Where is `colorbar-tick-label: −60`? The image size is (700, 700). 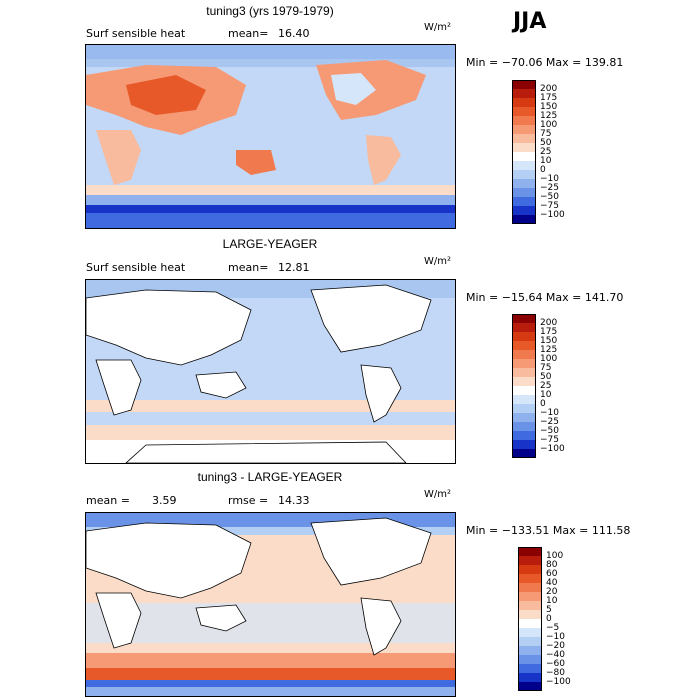
colorbar-tick-label: −60 is located at coordinates (555, 664).